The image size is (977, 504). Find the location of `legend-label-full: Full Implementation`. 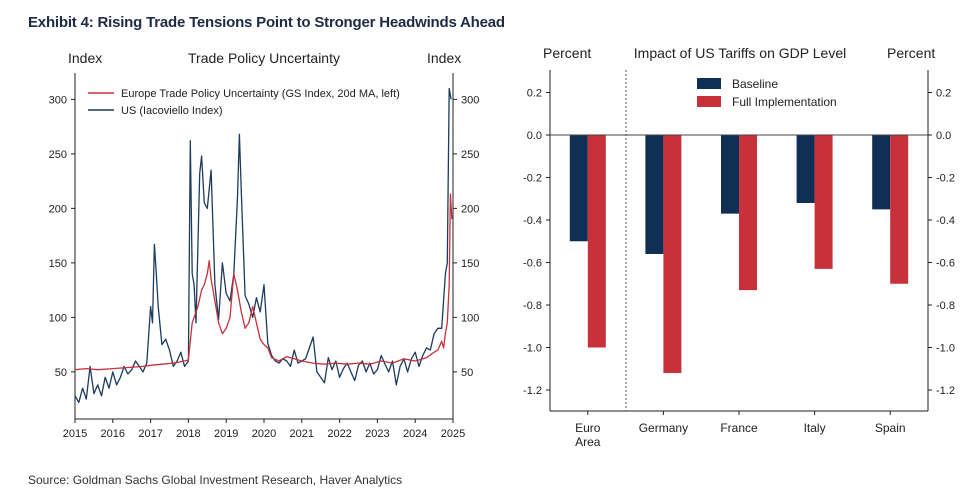

legend-label-full: Full Implementation is located at coordinates (784, 102).